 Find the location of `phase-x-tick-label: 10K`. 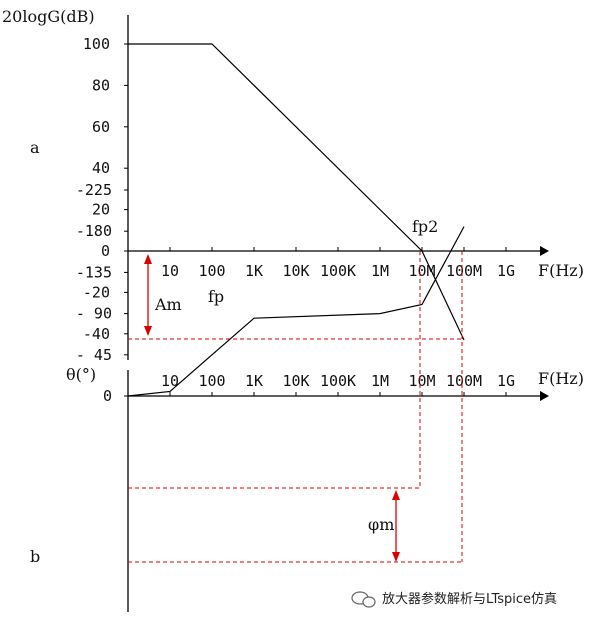

phase-x-tick-label: 10K is located at coordinates (295, 381).